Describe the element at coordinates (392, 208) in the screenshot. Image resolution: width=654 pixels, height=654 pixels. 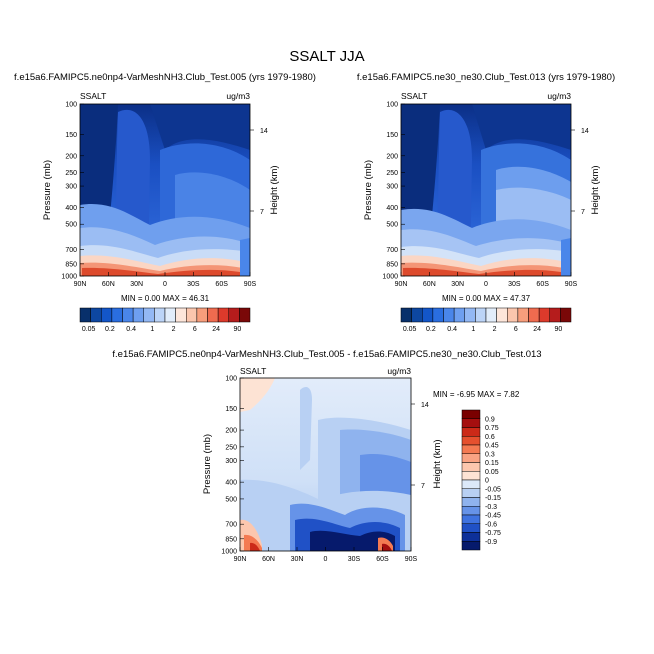
I see `pressure-tick-label: 400` at that location.